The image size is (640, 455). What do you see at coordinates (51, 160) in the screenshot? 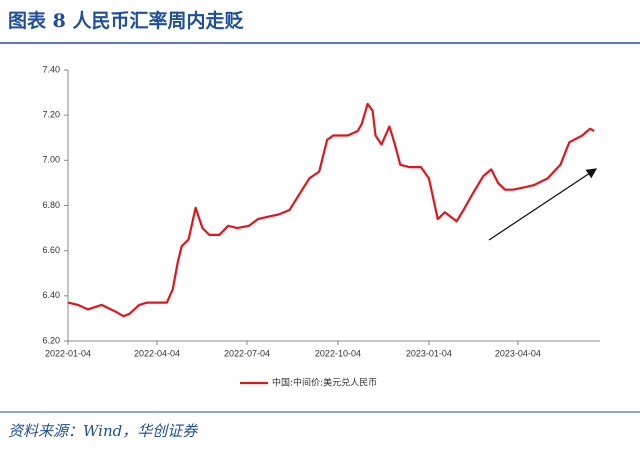
I see `y-tick-label: 7.00` at bounding box center [51, 160].